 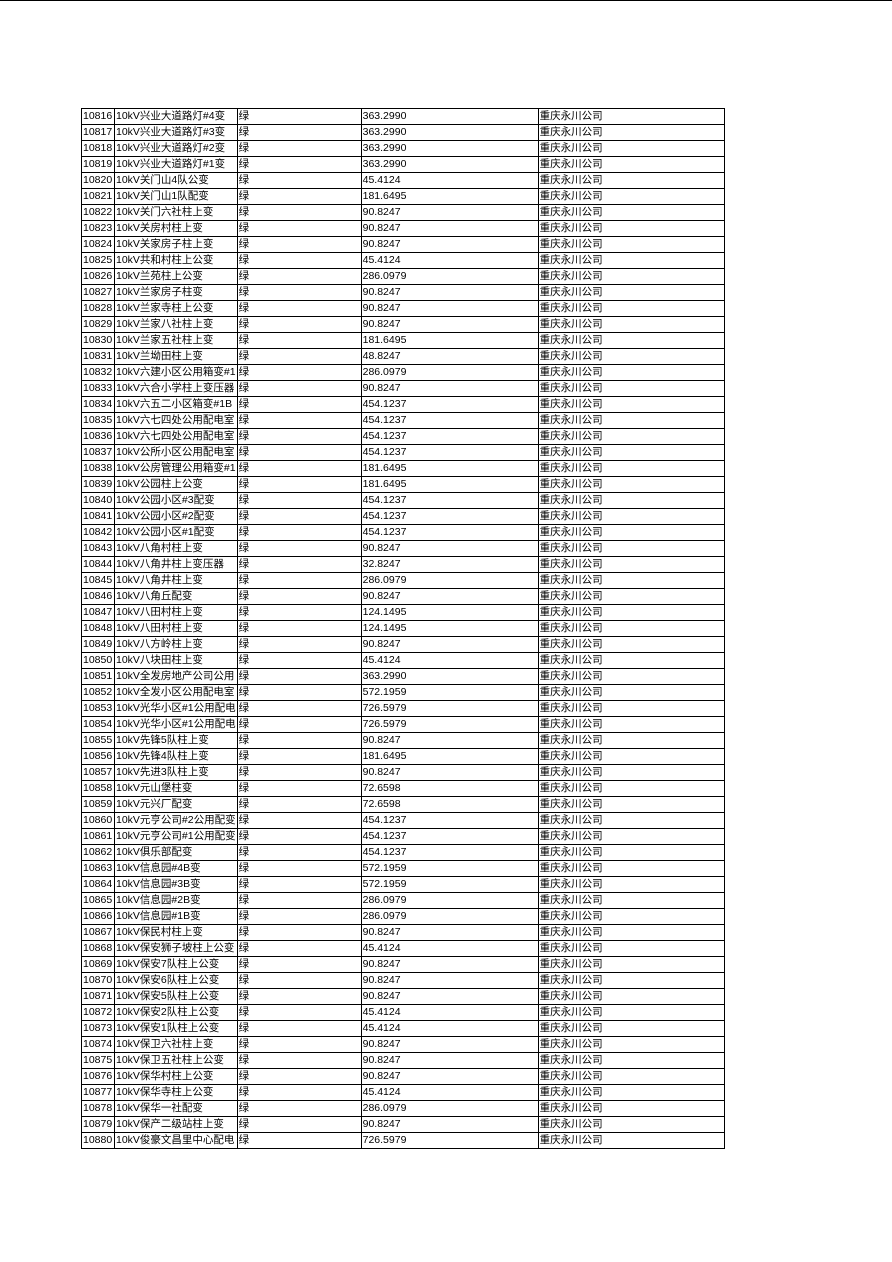 What do you see at coordinates (98, 756) in the screenshot?
I see `cell-id: 10856` at bounding box center [98, 756].